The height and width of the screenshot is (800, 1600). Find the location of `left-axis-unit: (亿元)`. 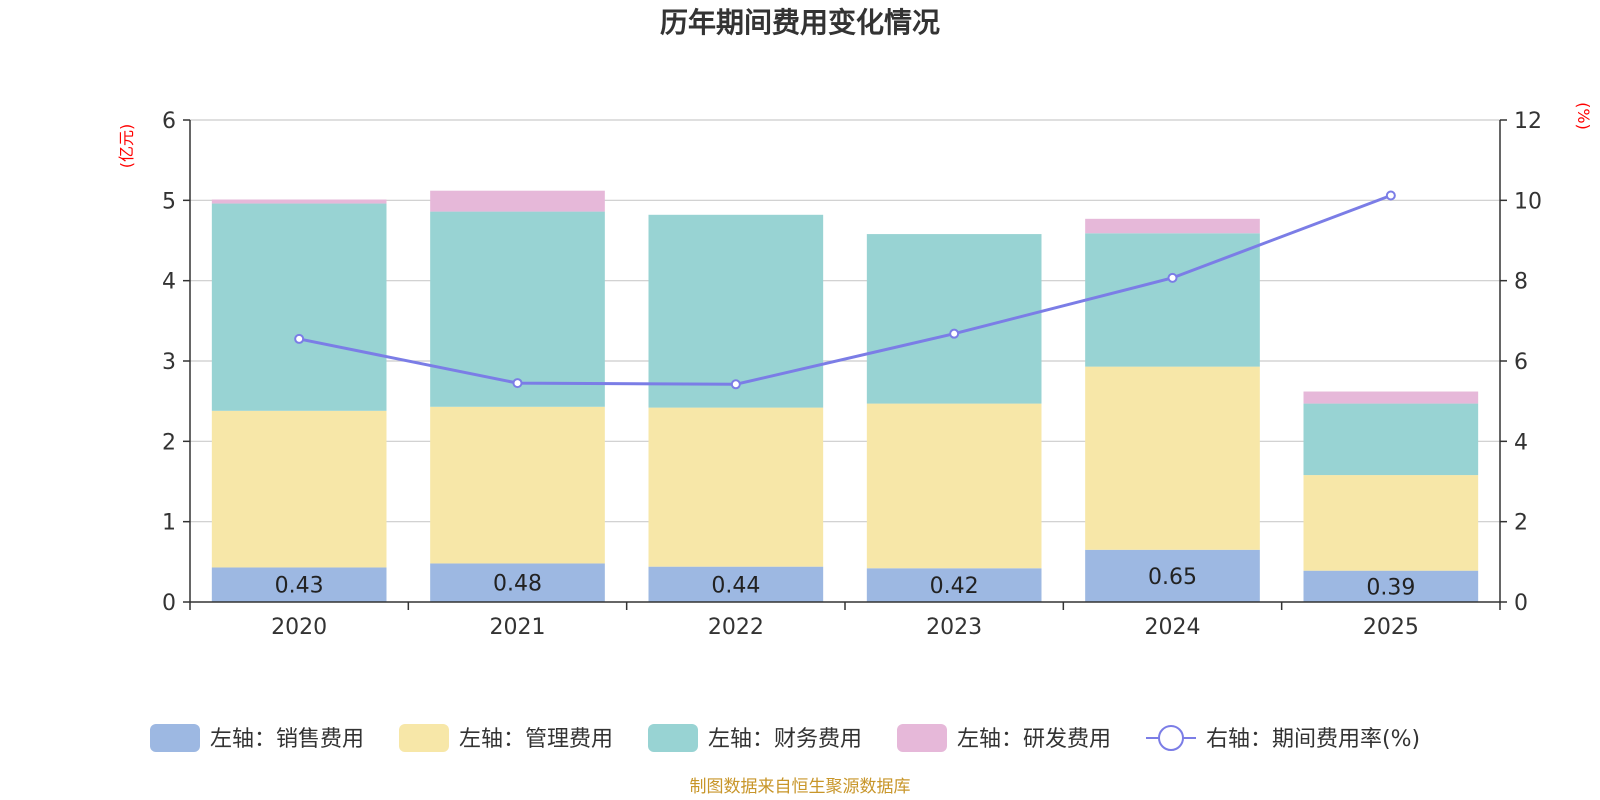

left-axis-unit: (亿元) is located at coordinates (126, 146).